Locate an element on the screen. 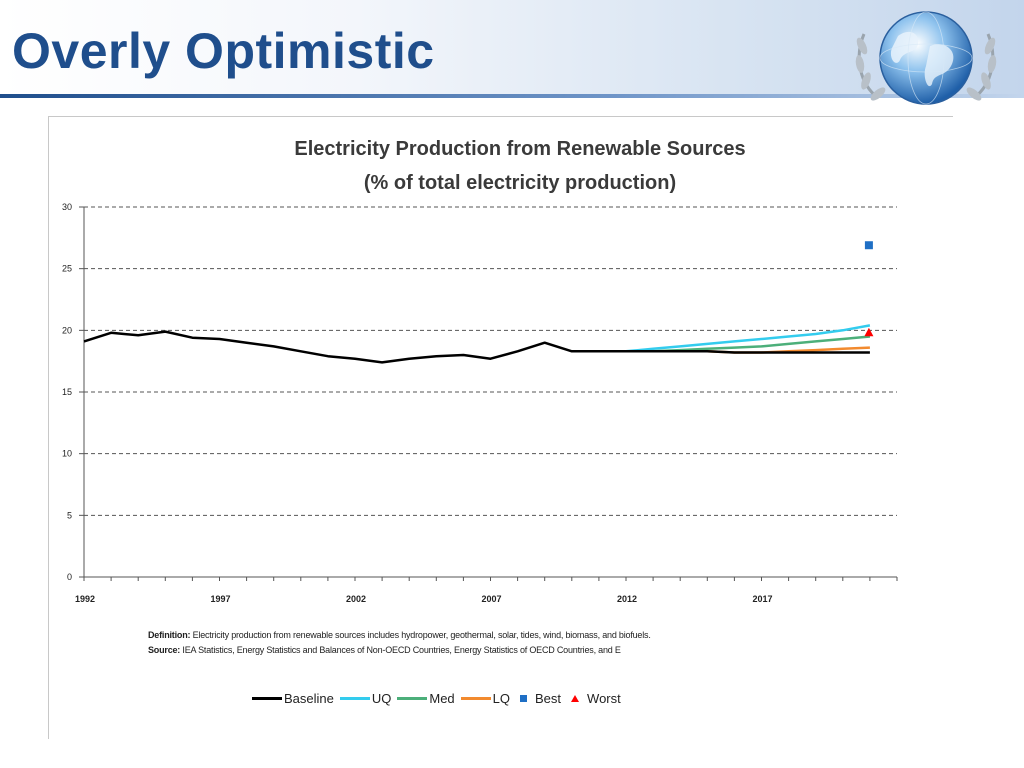 The height and width of the screenshot is (768, 1024). legend-label-med: Med is located at coordinates (442, 698).